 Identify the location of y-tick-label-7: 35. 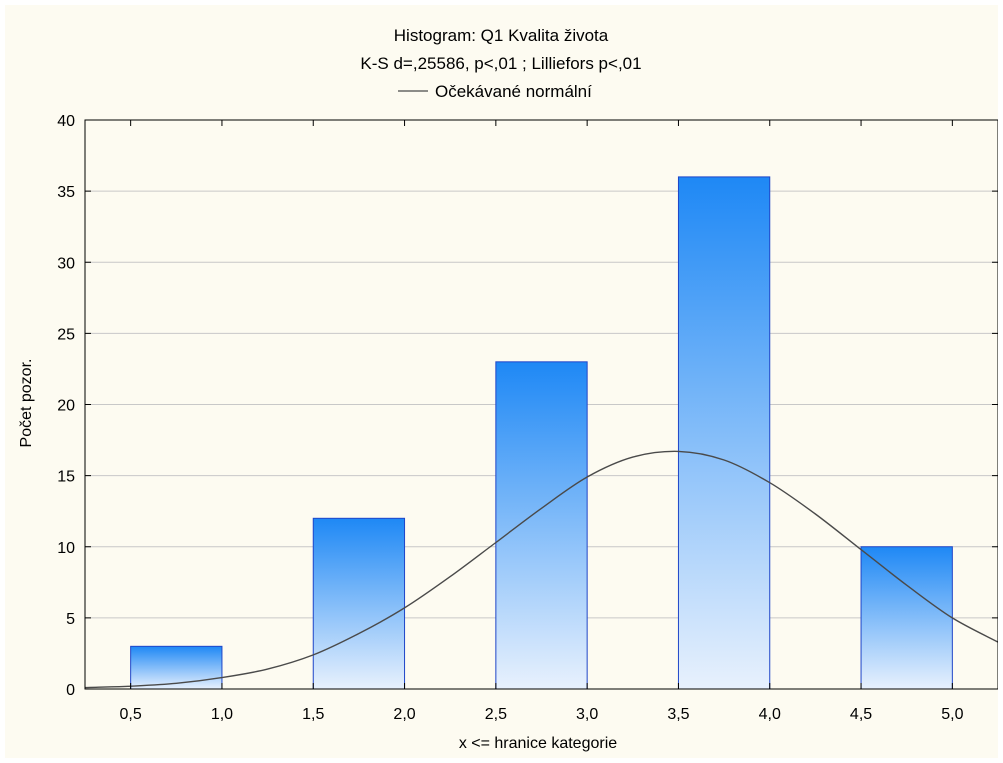
(66, 192).